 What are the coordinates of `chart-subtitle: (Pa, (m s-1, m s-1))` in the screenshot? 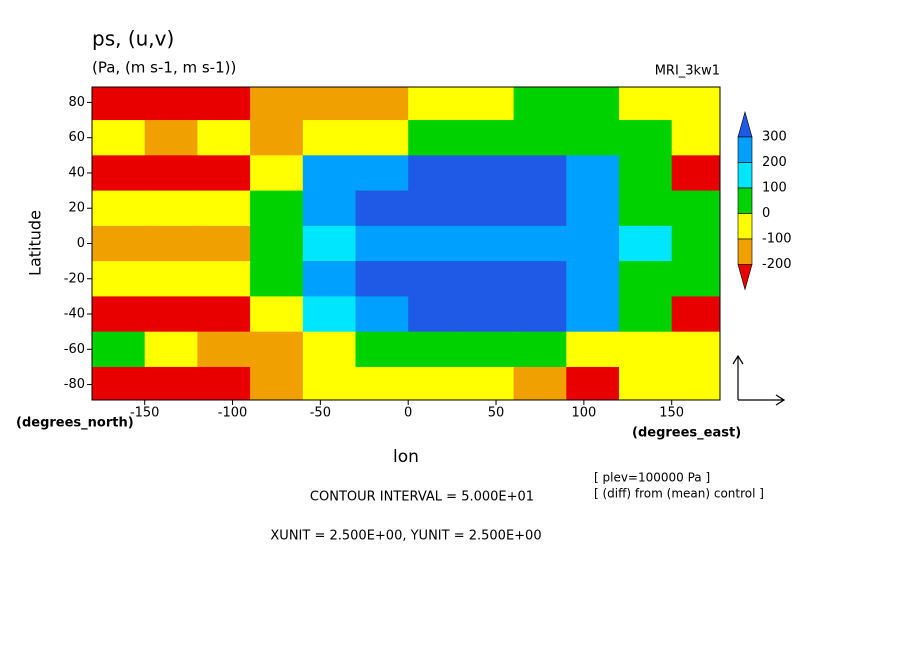 It's located at (164, 68).